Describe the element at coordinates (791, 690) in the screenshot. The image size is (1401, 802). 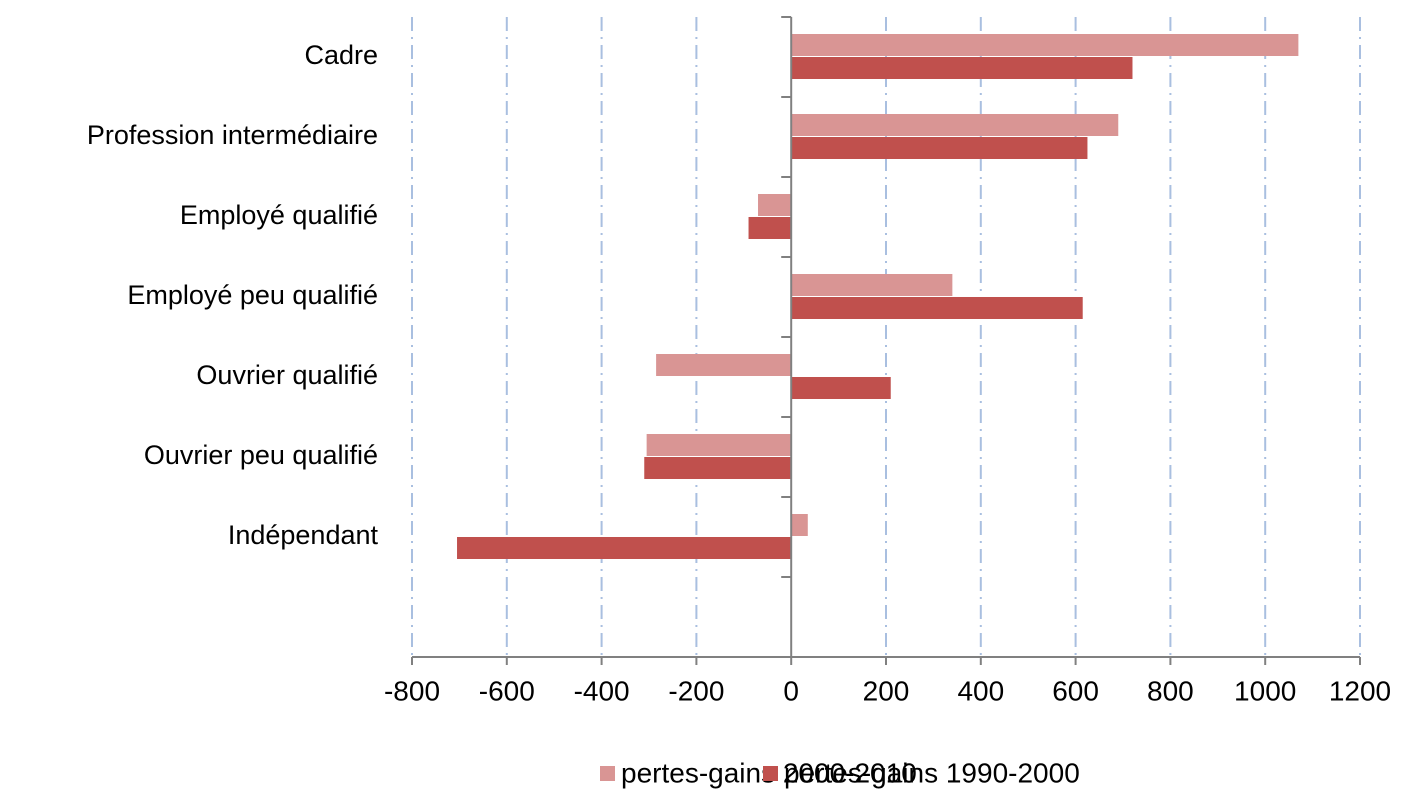
I see `x-tick-label: 0` at that location.